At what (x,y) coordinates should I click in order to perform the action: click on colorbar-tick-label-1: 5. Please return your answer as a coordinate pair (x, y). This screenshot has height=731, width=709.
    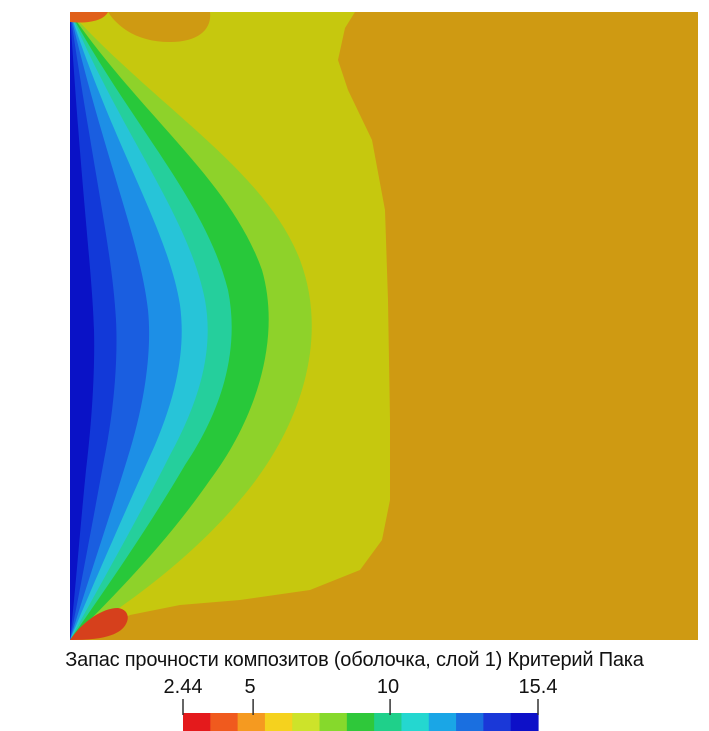
    Looking at the image, I should click on (250, 687).